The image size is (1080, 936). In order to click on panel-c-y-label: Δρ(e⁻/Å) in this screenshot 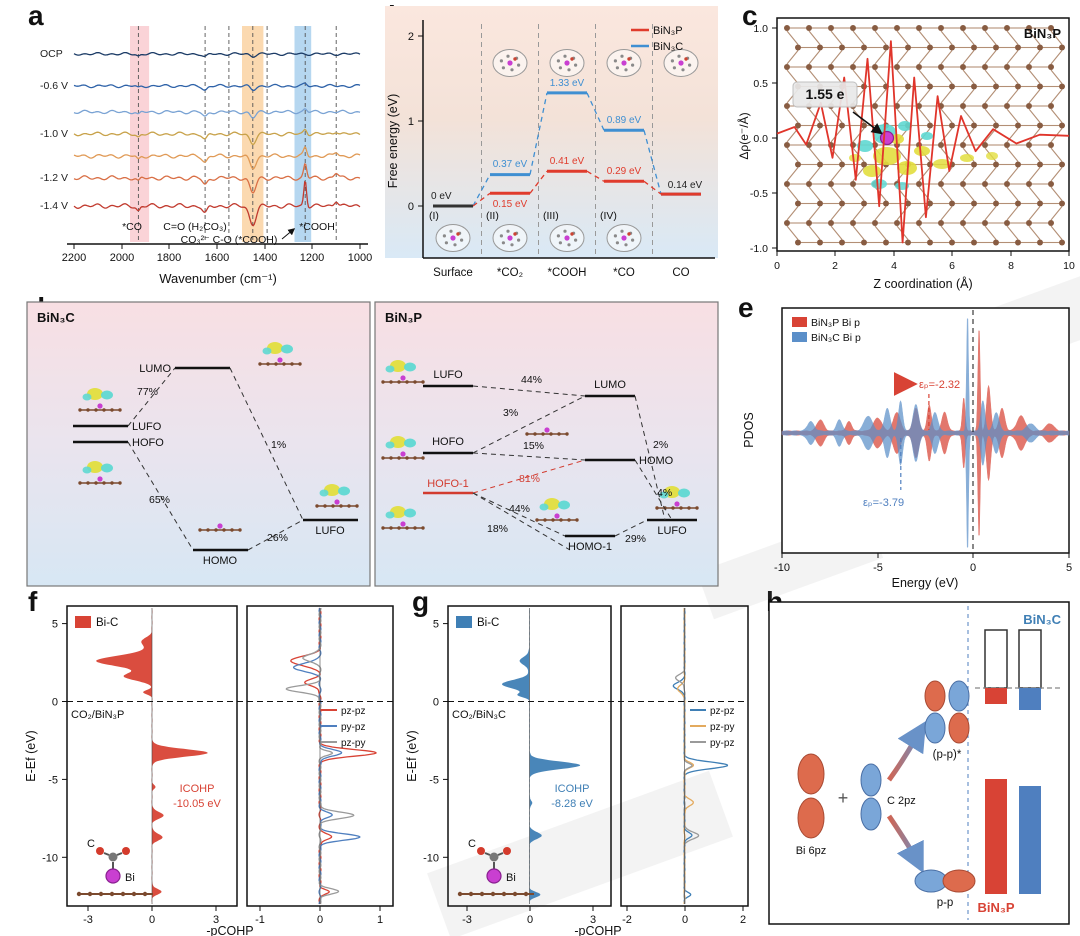, I will do `click(744, 135)`.